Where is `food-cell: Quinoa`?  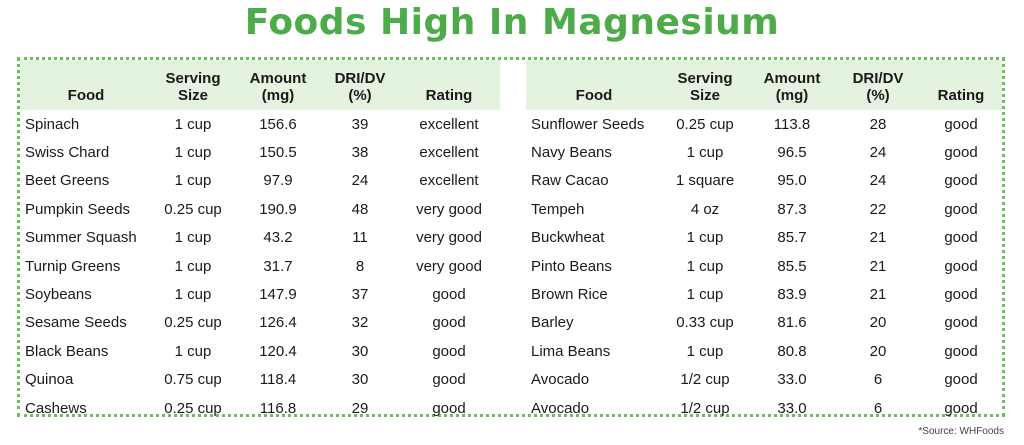
food-cell: Quinoa is located at coordinates (49, 380).